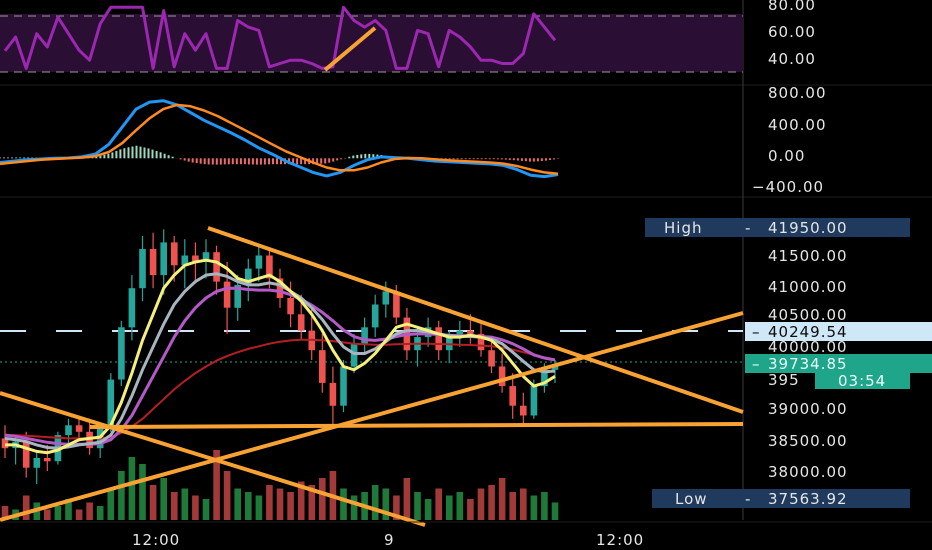 The width and height of the screenshot is (932, 550). I want to click on price-tick-label: 38500.00, so click(808, 441).